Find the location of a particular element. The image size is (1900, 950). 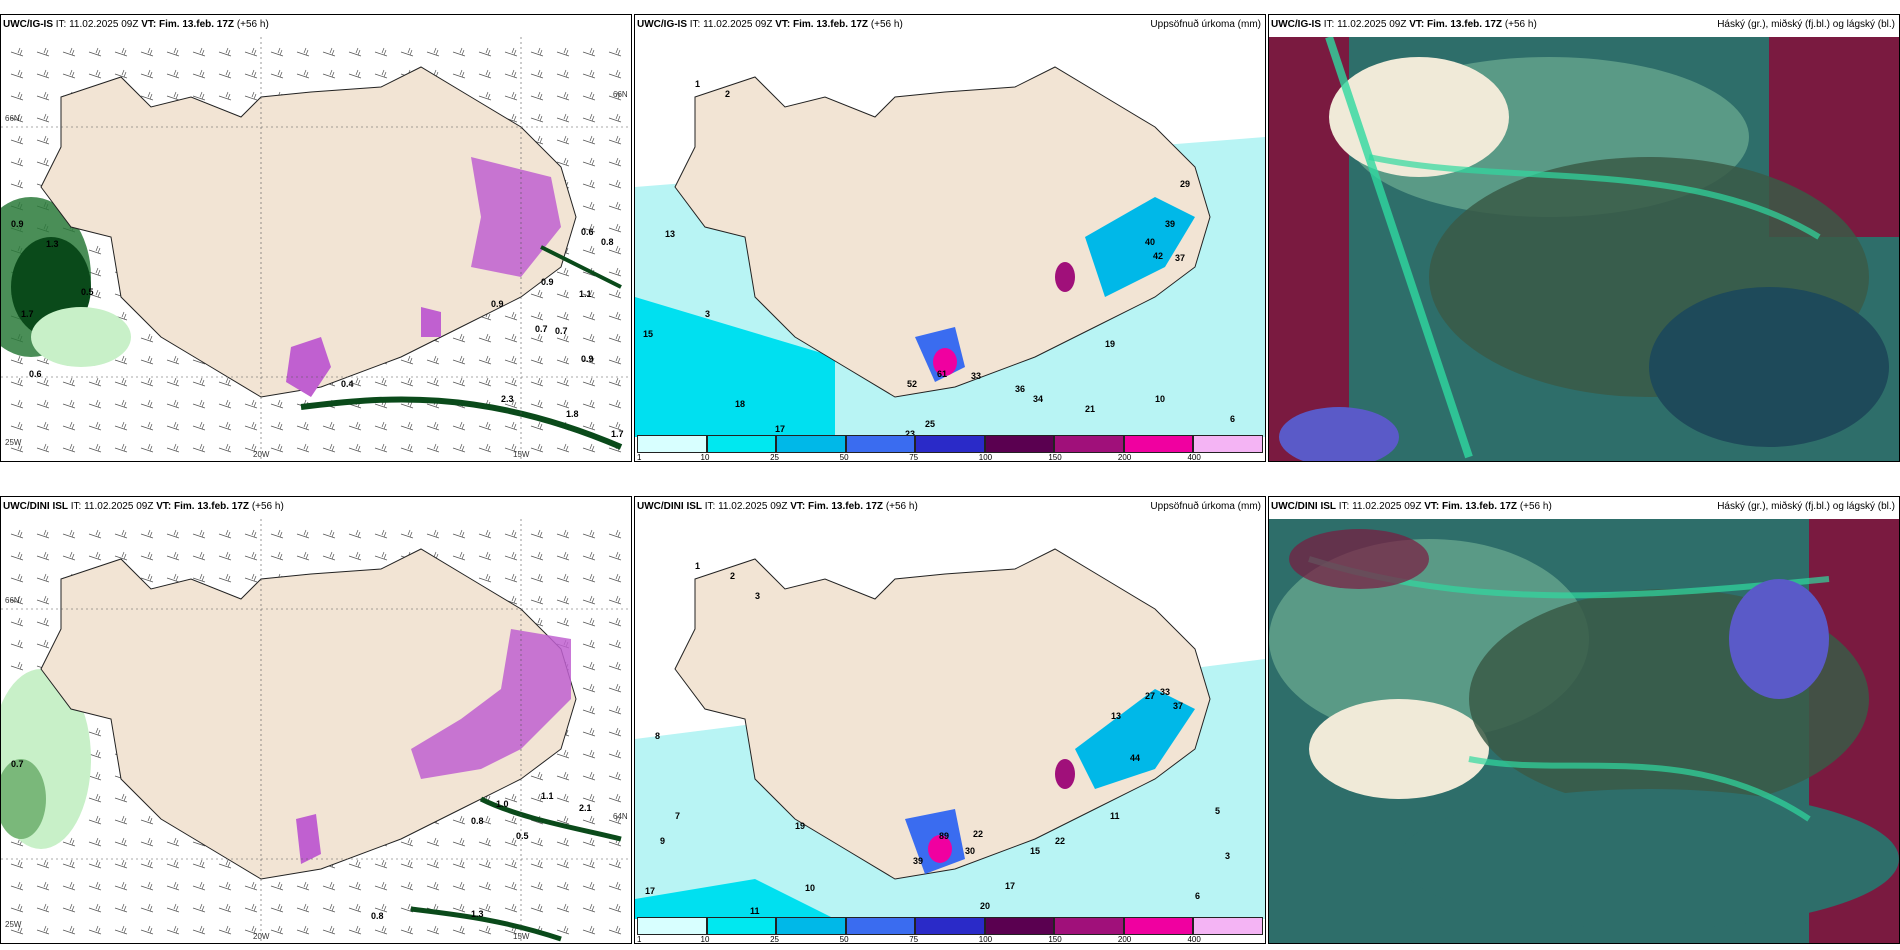

precip-title: Uppsöfnuð úrkoma (mm) is located at coordinates (1205, 506).